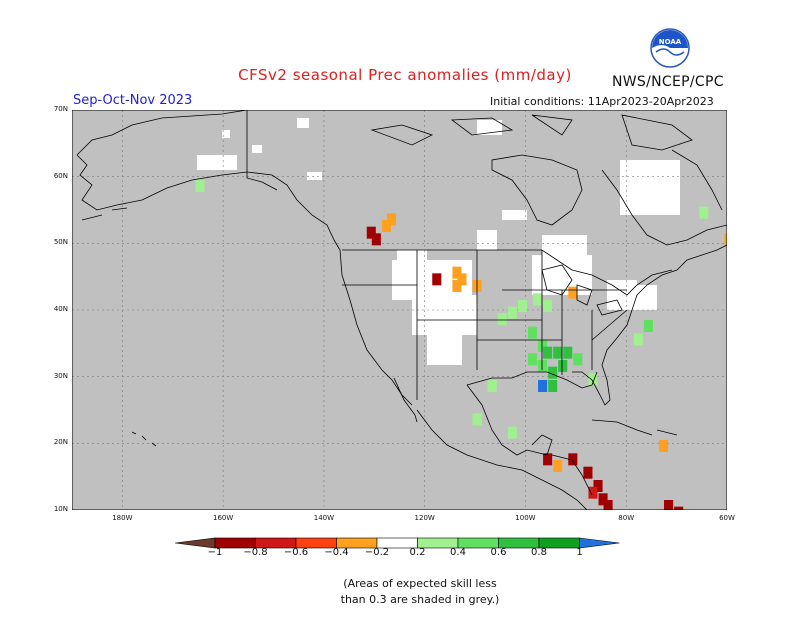 The height and width of the screenshot is (618, 800). What do you see at coordinates (668, 82) in the screenshot?
I see `agency-label: NWS/NCEP/CPC` at bounding box center [668, 82].